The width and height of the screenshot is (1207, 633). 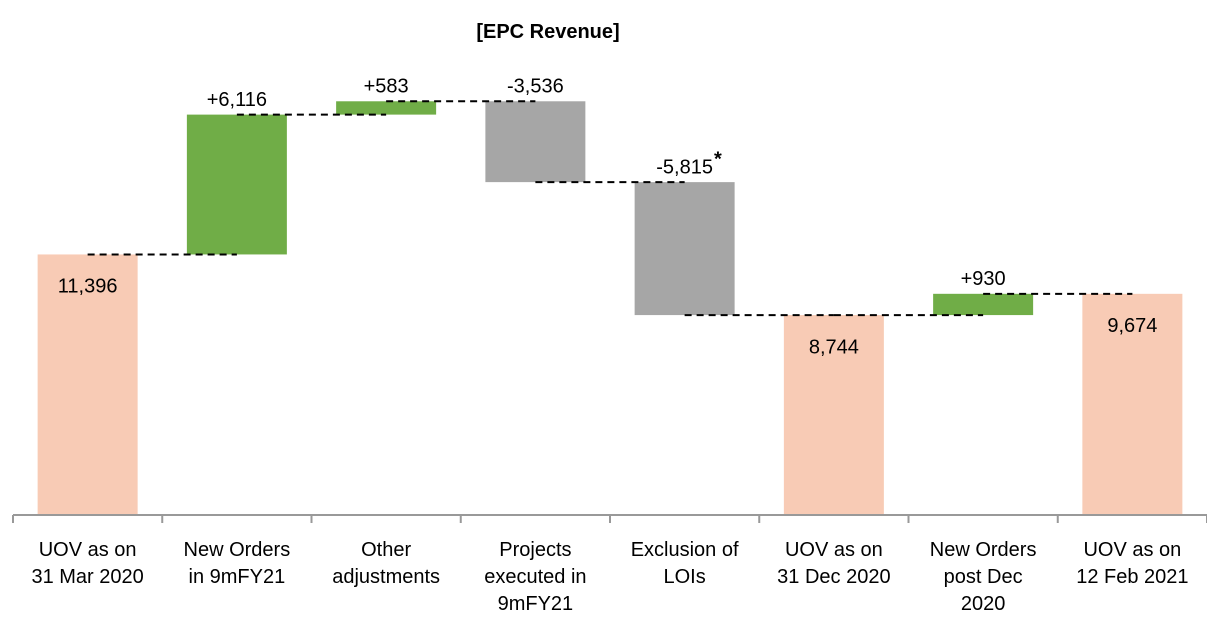 I want to click on annotation: *, so click(x=718, y=159).